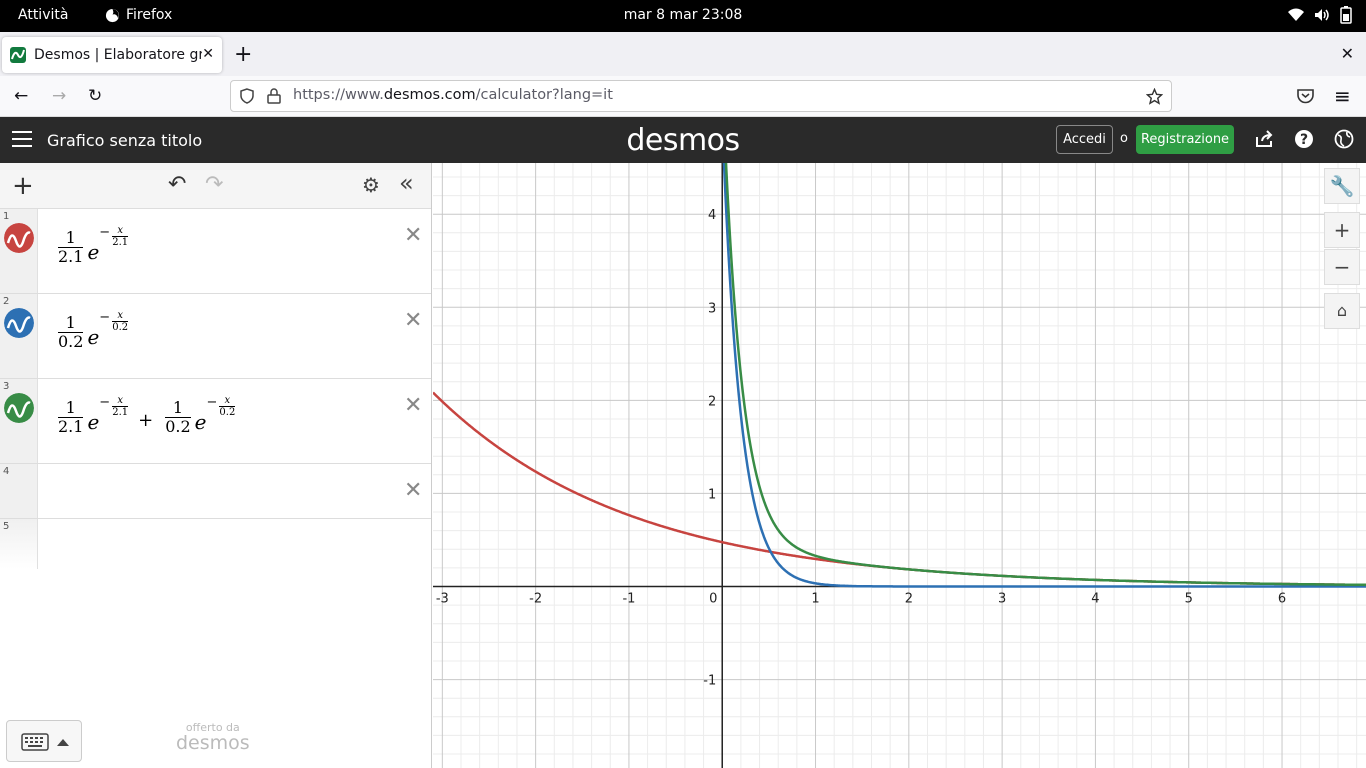 The width and height of the screenshot is (1366, 768). Describe the element at coordinates (909, 599) in the screenshot. I see `x-tick-label: 2` at that location.